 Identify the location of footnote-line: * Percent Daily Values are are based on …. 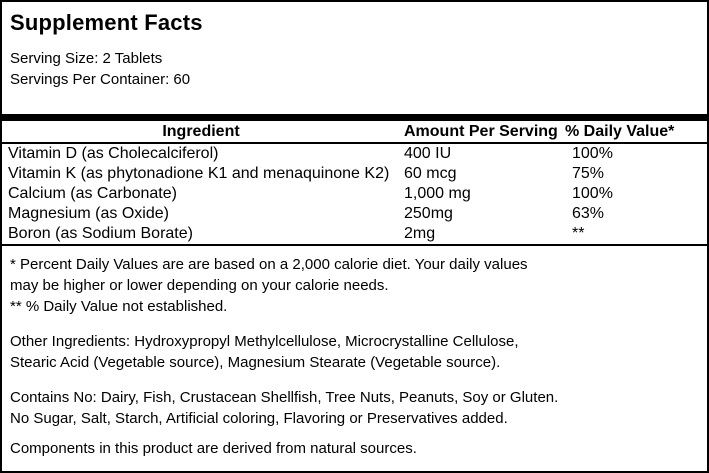
(269, 264).